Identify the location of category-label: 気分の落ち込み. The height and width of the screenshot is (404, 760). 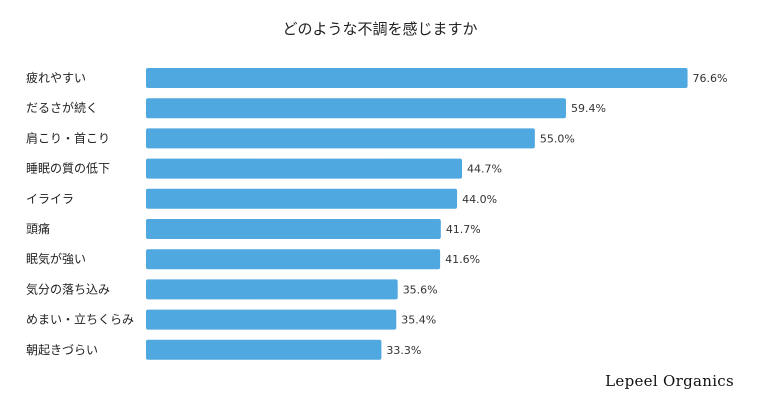
(68, 288).